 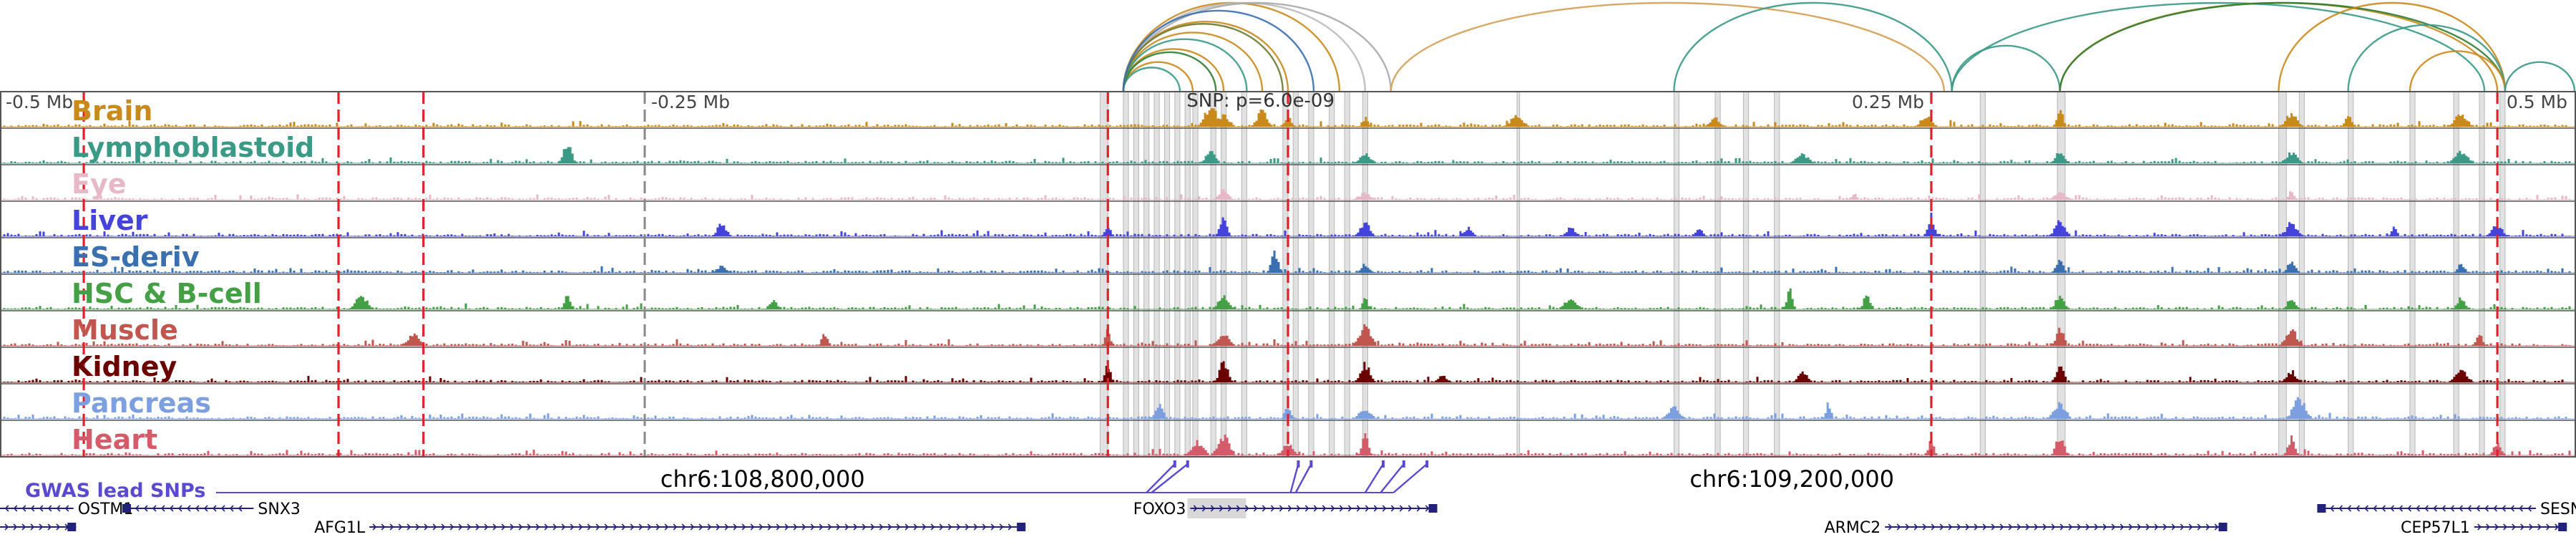 I want to click on track-label: Liver, so click(x=110, y=220).